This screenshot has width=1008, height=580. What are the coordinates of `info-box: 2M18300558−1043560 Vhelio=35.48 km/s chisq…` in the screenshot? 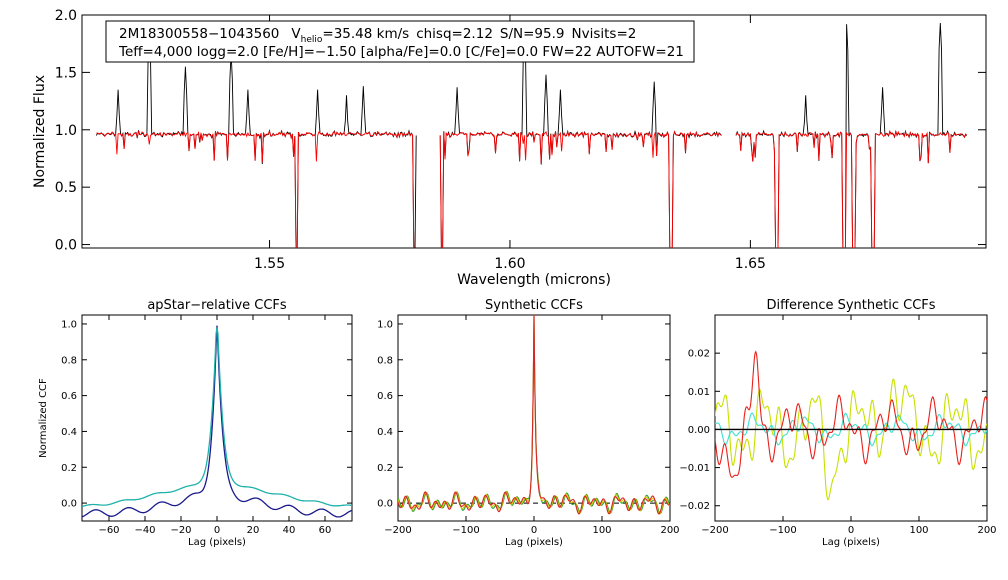 It's located at (400, 41).